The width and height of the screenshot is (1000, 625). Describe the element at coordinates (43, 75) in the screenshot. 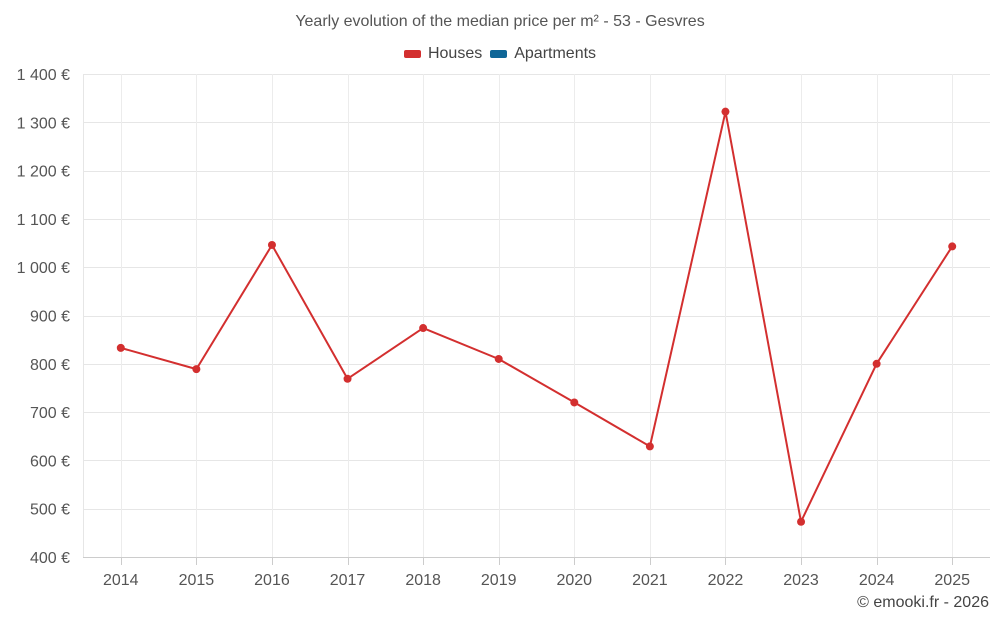

I see `y-tick-label: 1 400 €` at that location.